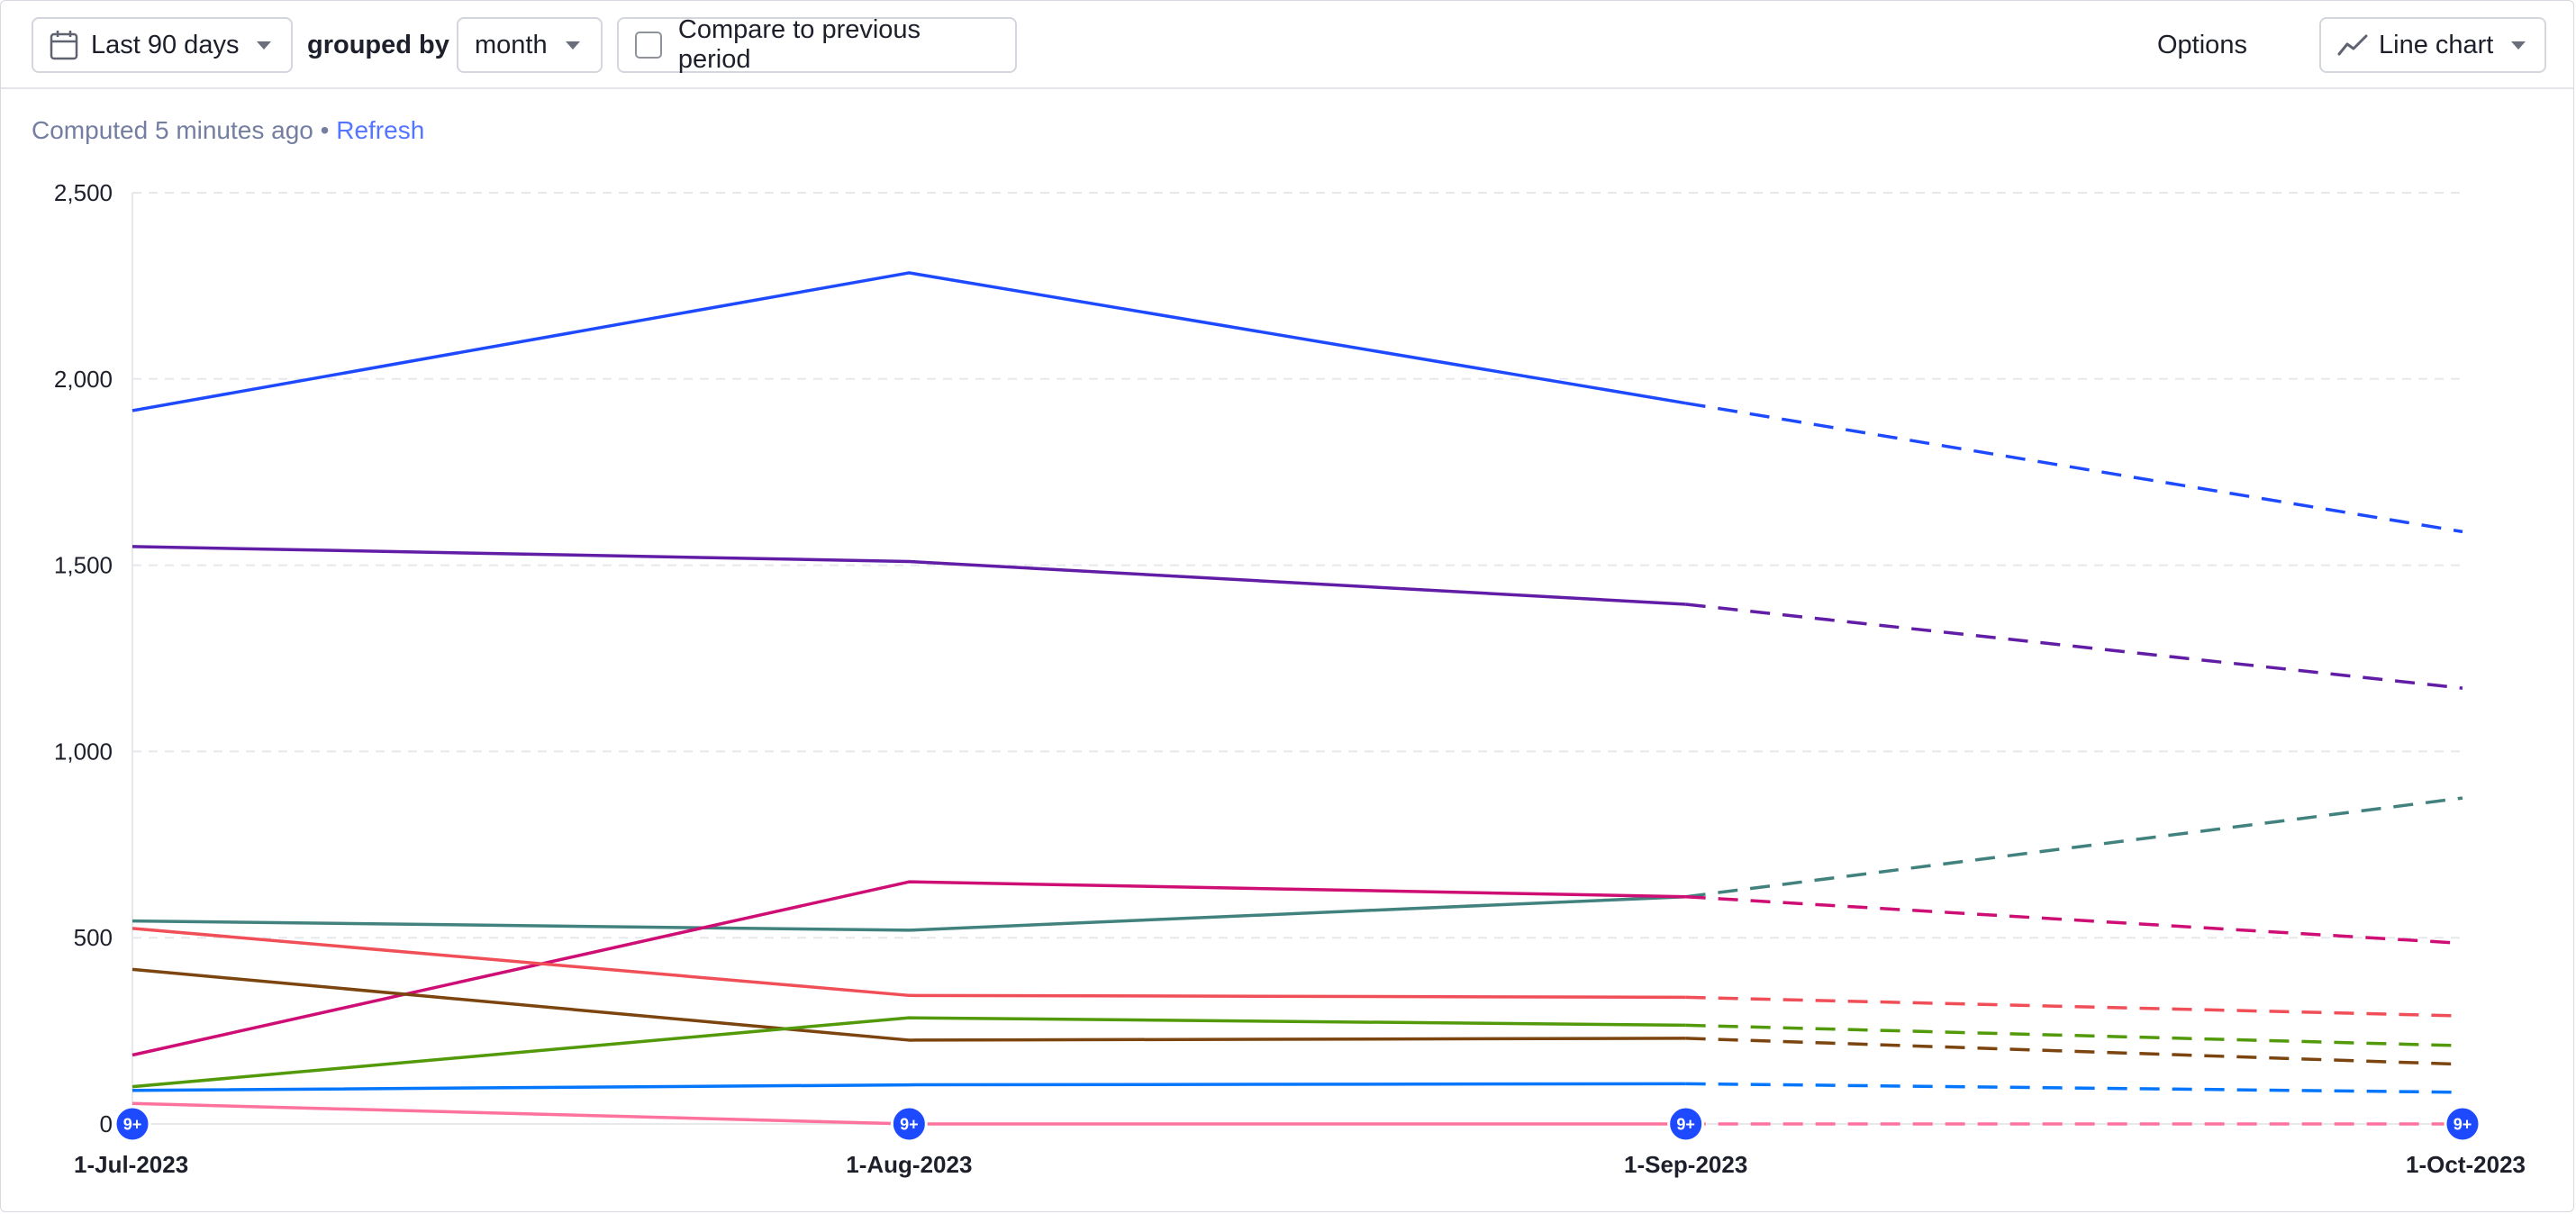  Describe the element at coordinates (64, 45) in the screenshot. I see `calendar-icon` at that location.